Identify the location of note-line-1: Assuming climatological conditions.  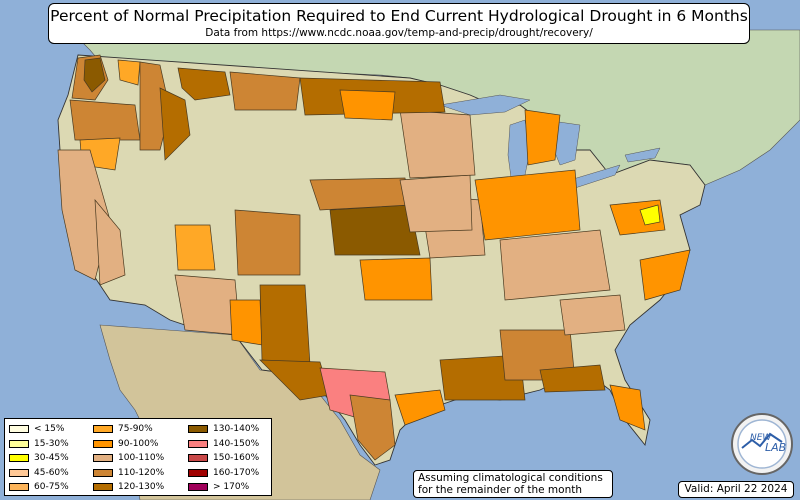
(510, 478).